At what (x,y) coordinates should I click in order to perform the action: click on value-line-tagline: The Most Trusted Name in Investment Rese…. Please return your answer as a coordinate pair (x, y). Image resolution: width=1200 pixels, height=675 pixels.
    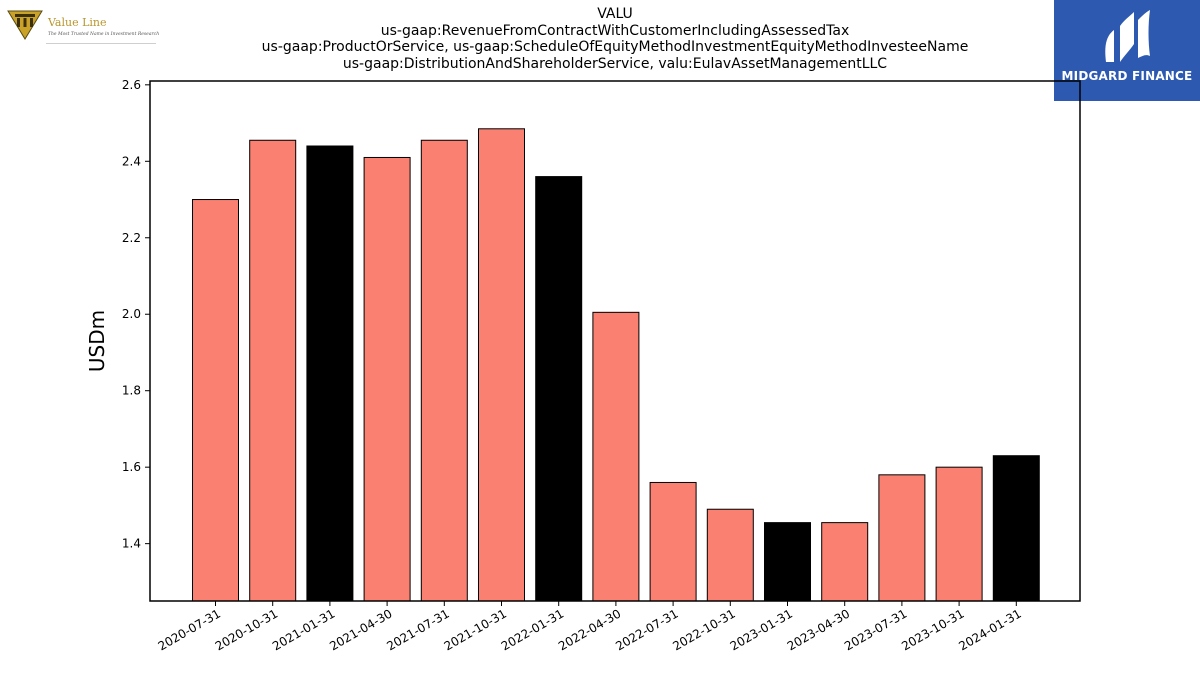
    Looking at the image, I should click on (104, 34).